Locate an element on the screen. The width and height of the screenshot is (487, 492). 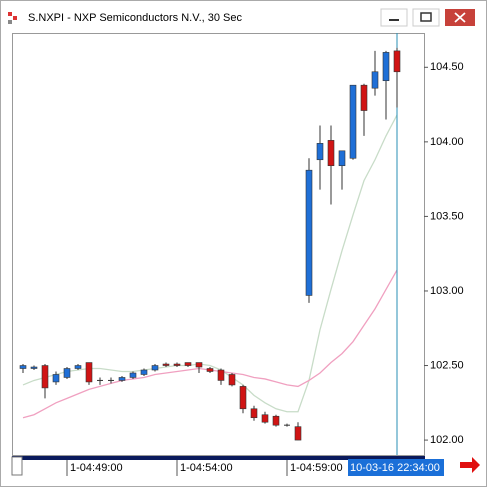
x-tick-label: 1-04:54:00 is located at coordinates (206, 468).